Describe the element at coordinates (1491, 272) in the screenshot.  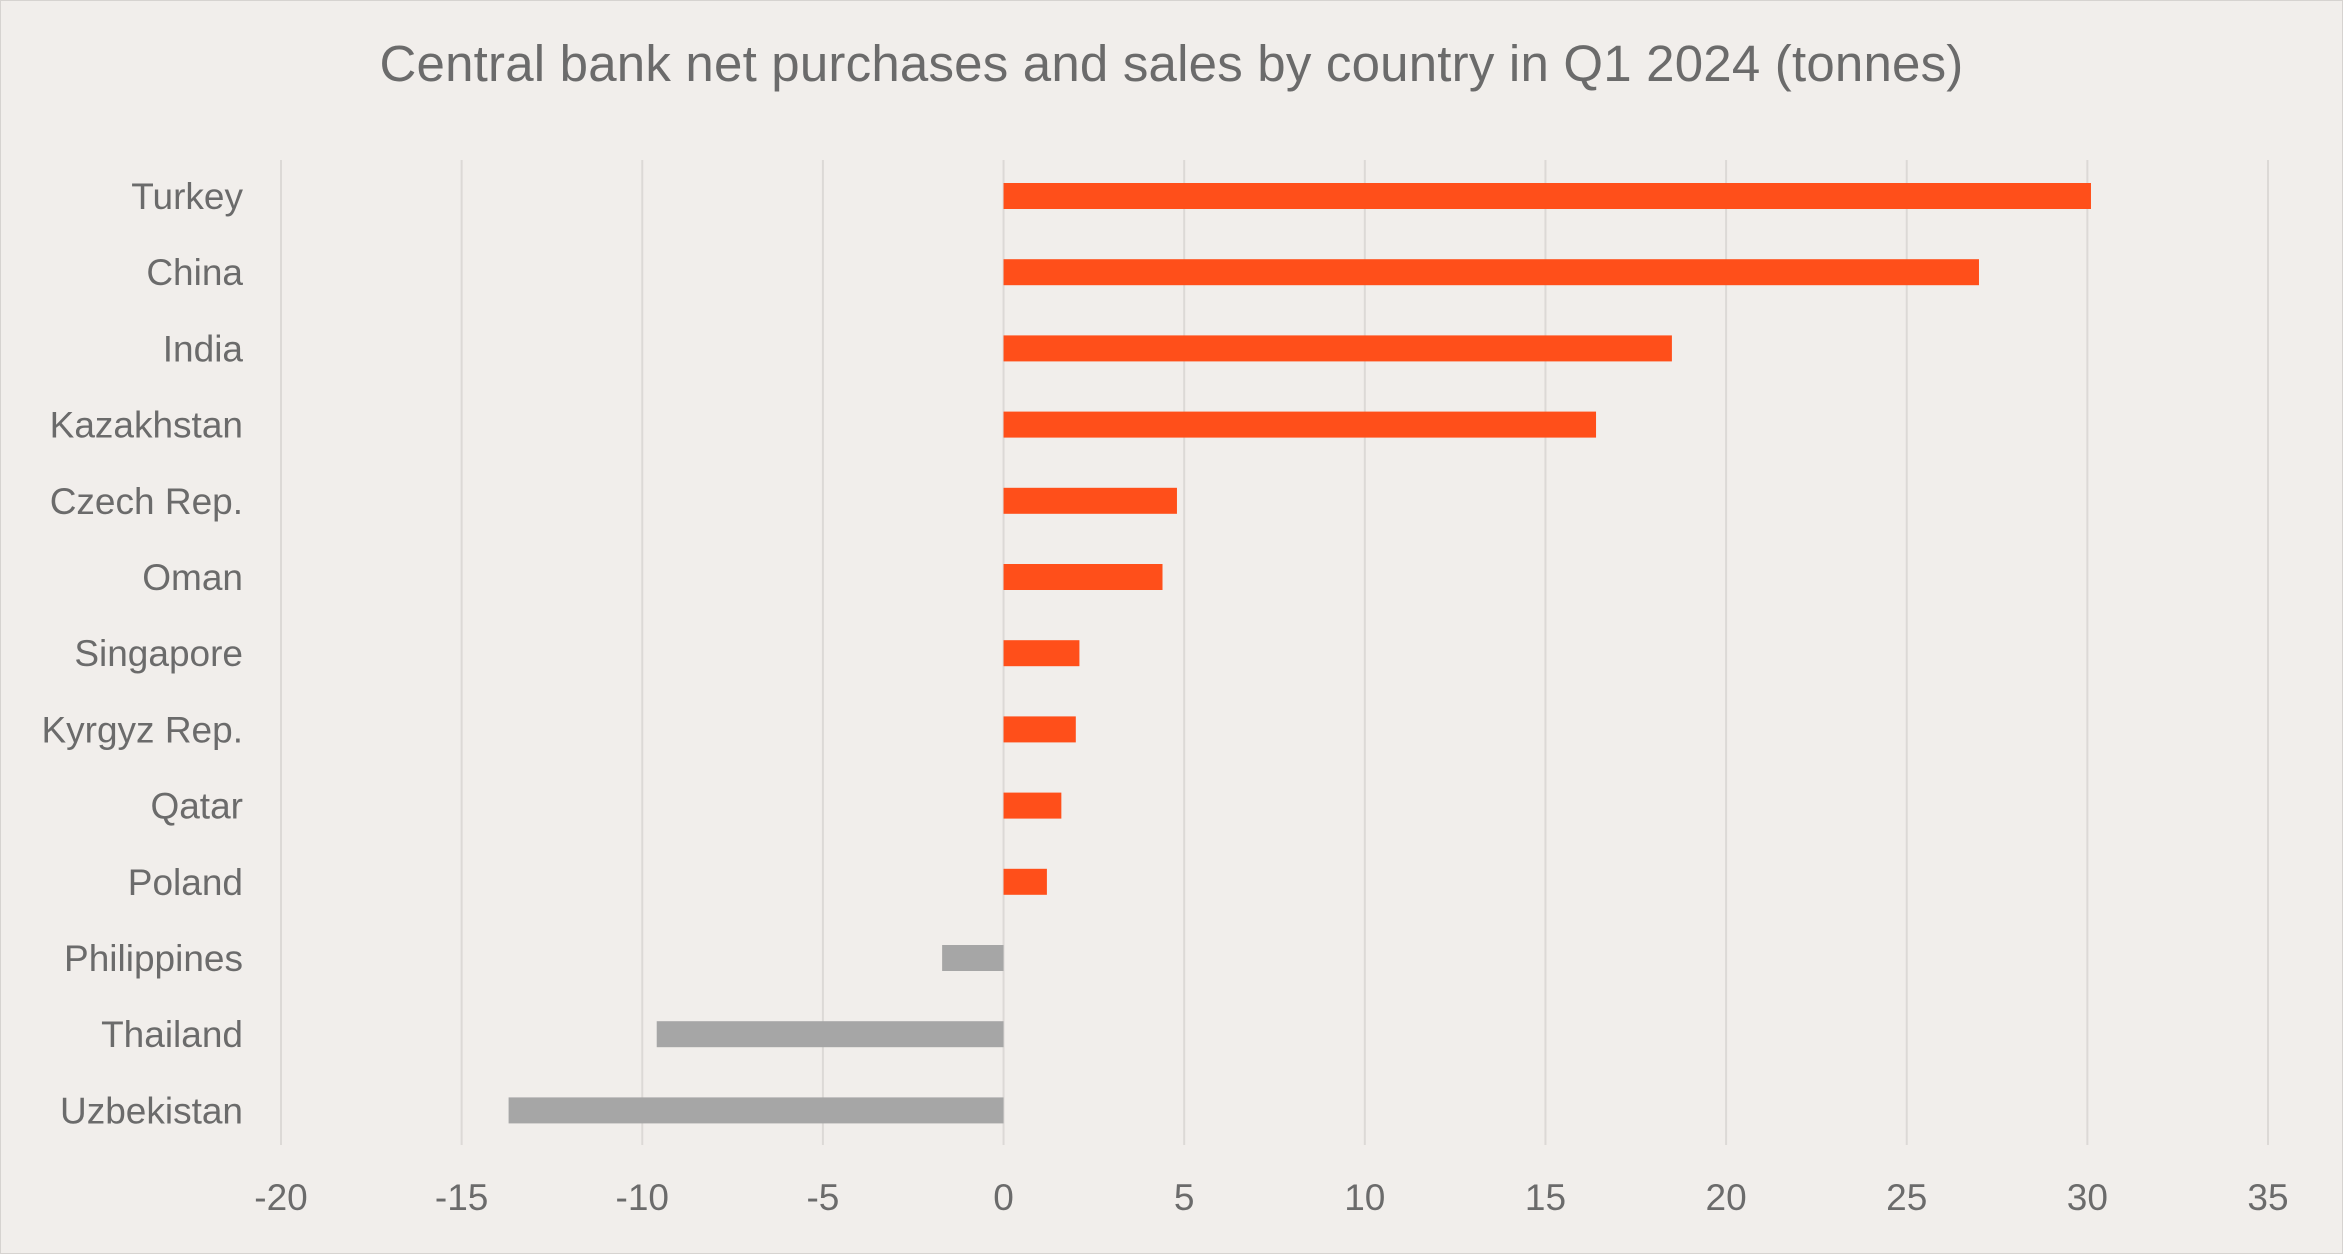
I see `bar-china` at that location.